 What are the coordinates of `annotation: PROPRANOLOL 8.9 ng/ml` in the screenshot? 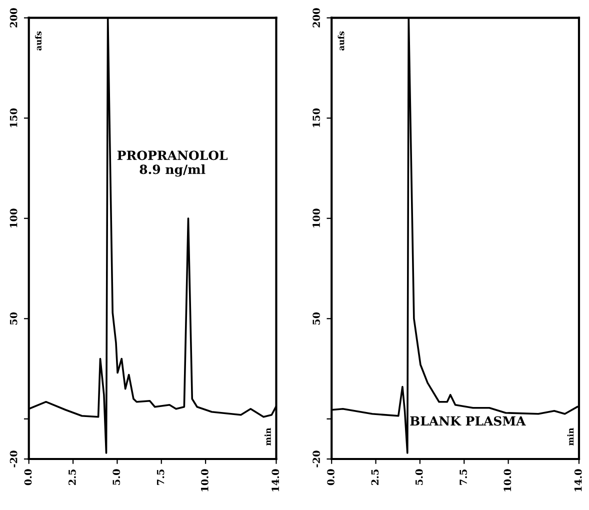 It's located at (172, 163).